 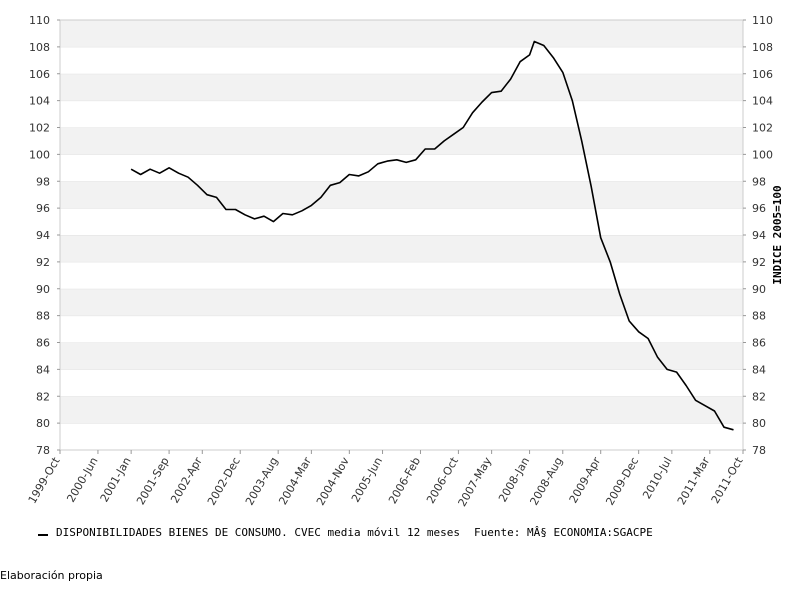 What do you see at coordinates (762, 154) in the screenshot?
I see `y-tick-label-right: 100` at bounding box center [762, 154].